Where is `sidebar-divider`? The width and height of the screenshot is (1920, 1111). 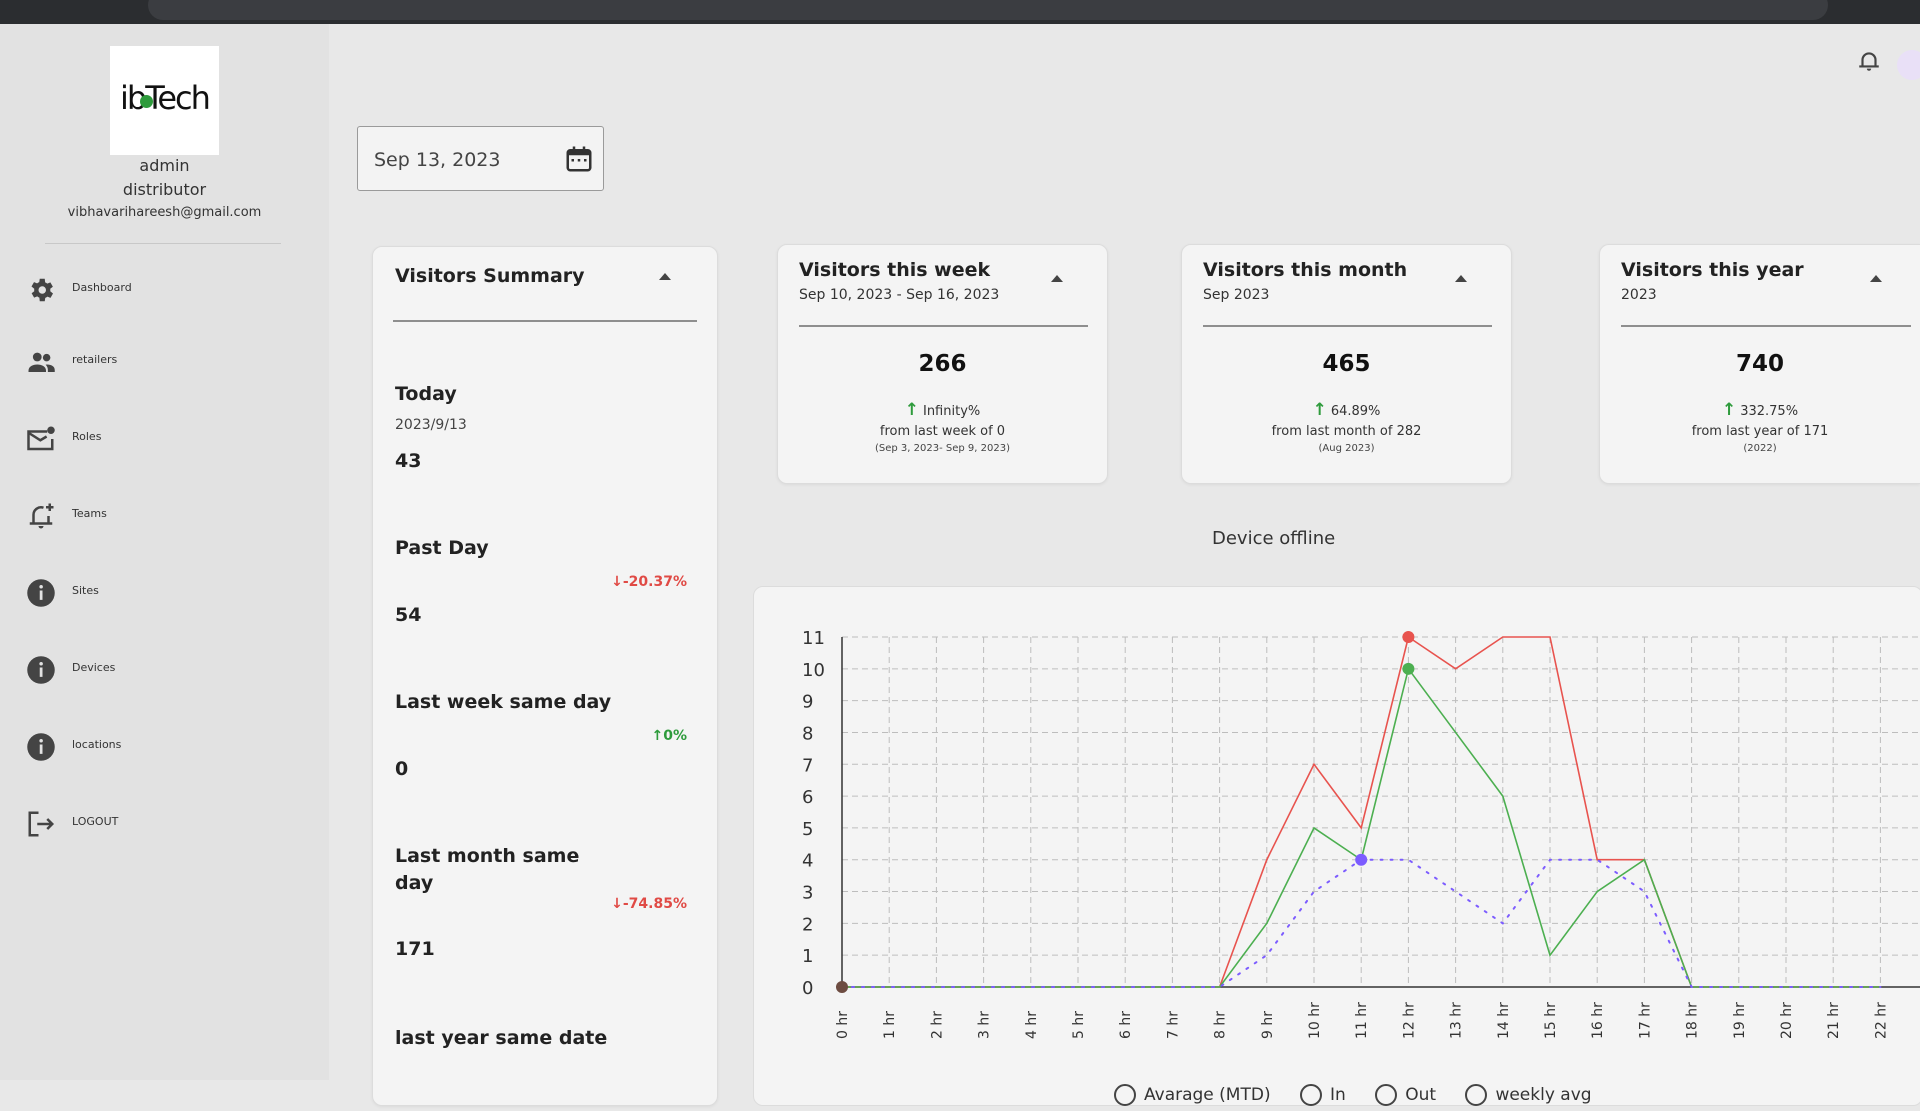 sidebar-divider is located at coordinates (163, 243).